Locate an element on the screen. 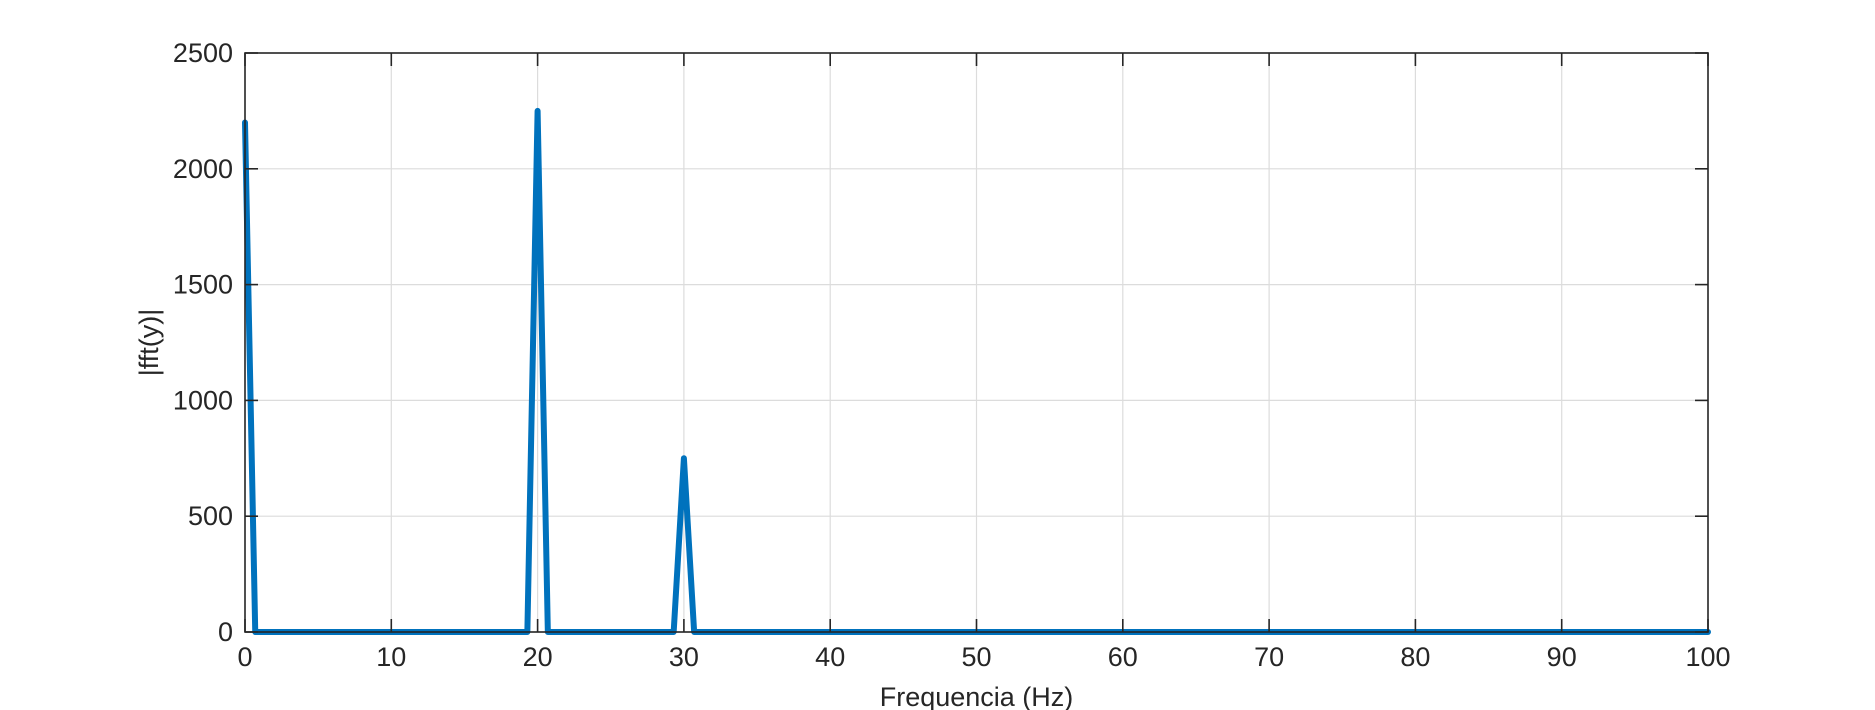 The height and width of the screenshot is (710, 1875). x-tick-label: 20 is located at coordinates (538, 657).